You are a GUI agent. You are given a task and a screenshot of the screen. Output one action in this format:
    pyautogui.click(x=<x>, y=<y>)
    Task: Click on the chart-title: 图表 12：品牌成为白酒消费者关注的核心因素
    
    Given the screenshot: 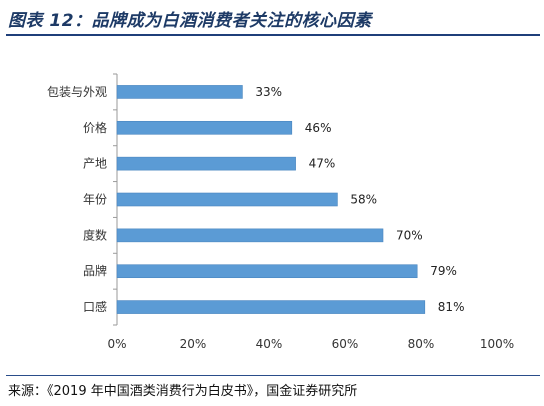 What is the action you would take?
    pyautogui.click(x=190, y=21)
    